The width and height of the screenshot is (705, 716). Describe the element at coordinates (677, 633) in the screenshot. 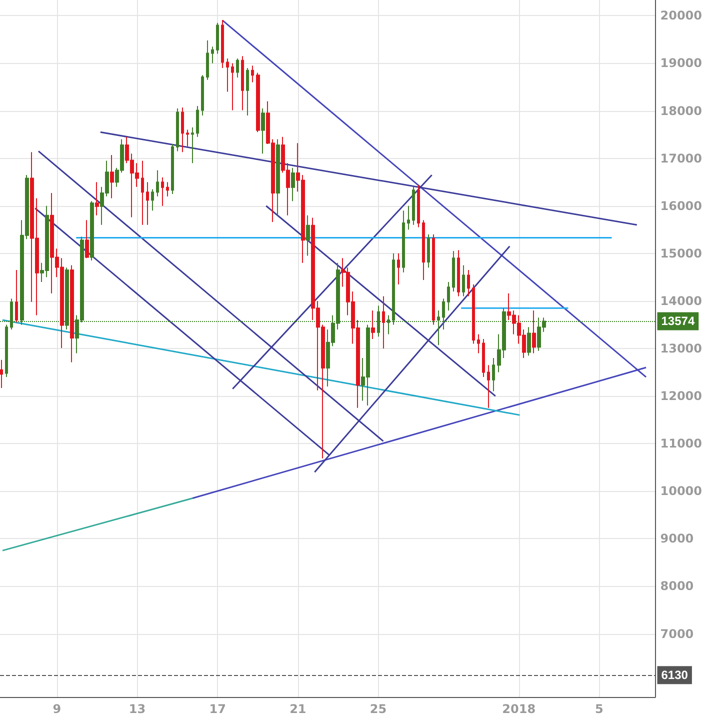

I see `y-tick-label: 7000` at that location.